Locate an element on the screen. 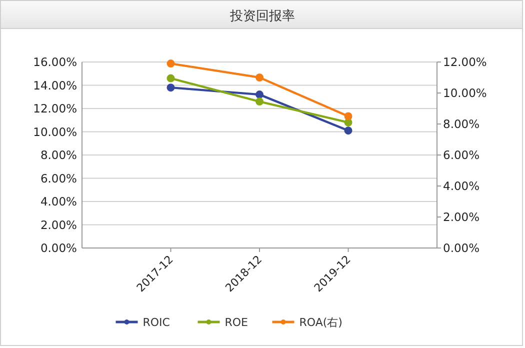  y-tick-label: 16.00% is located at coordinates (55, 62).